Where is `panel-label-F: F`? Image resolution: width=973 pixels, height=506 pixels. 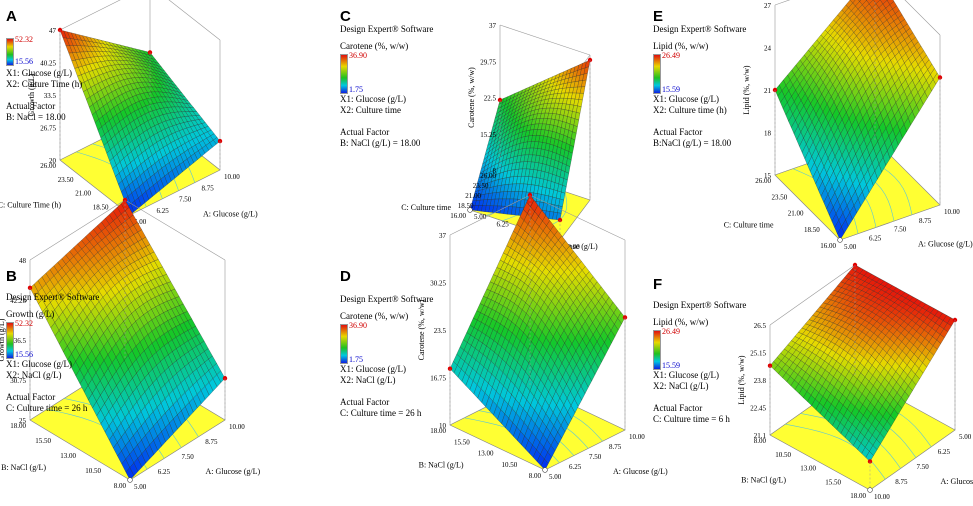
panel-label-F: F is located at coordinates (658, 284).